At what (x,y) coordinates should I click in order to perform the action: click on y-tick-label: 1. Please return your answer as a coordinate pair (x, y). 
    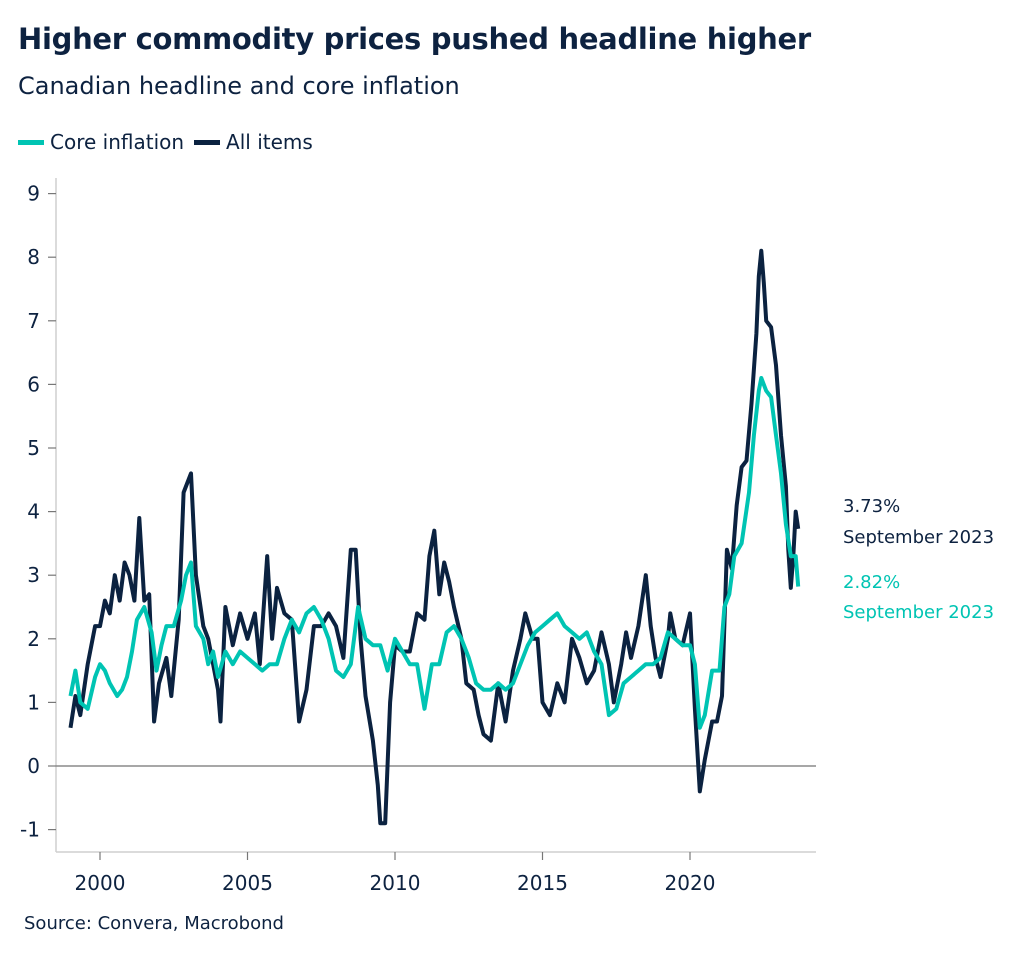
    Looking at the image, I should click on (33, 702).